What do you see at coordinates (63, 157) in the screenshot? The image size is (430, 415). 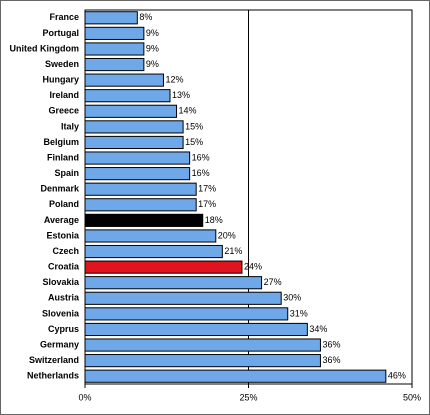 I see `category-label: Finland` at bounding box center [63, 157].